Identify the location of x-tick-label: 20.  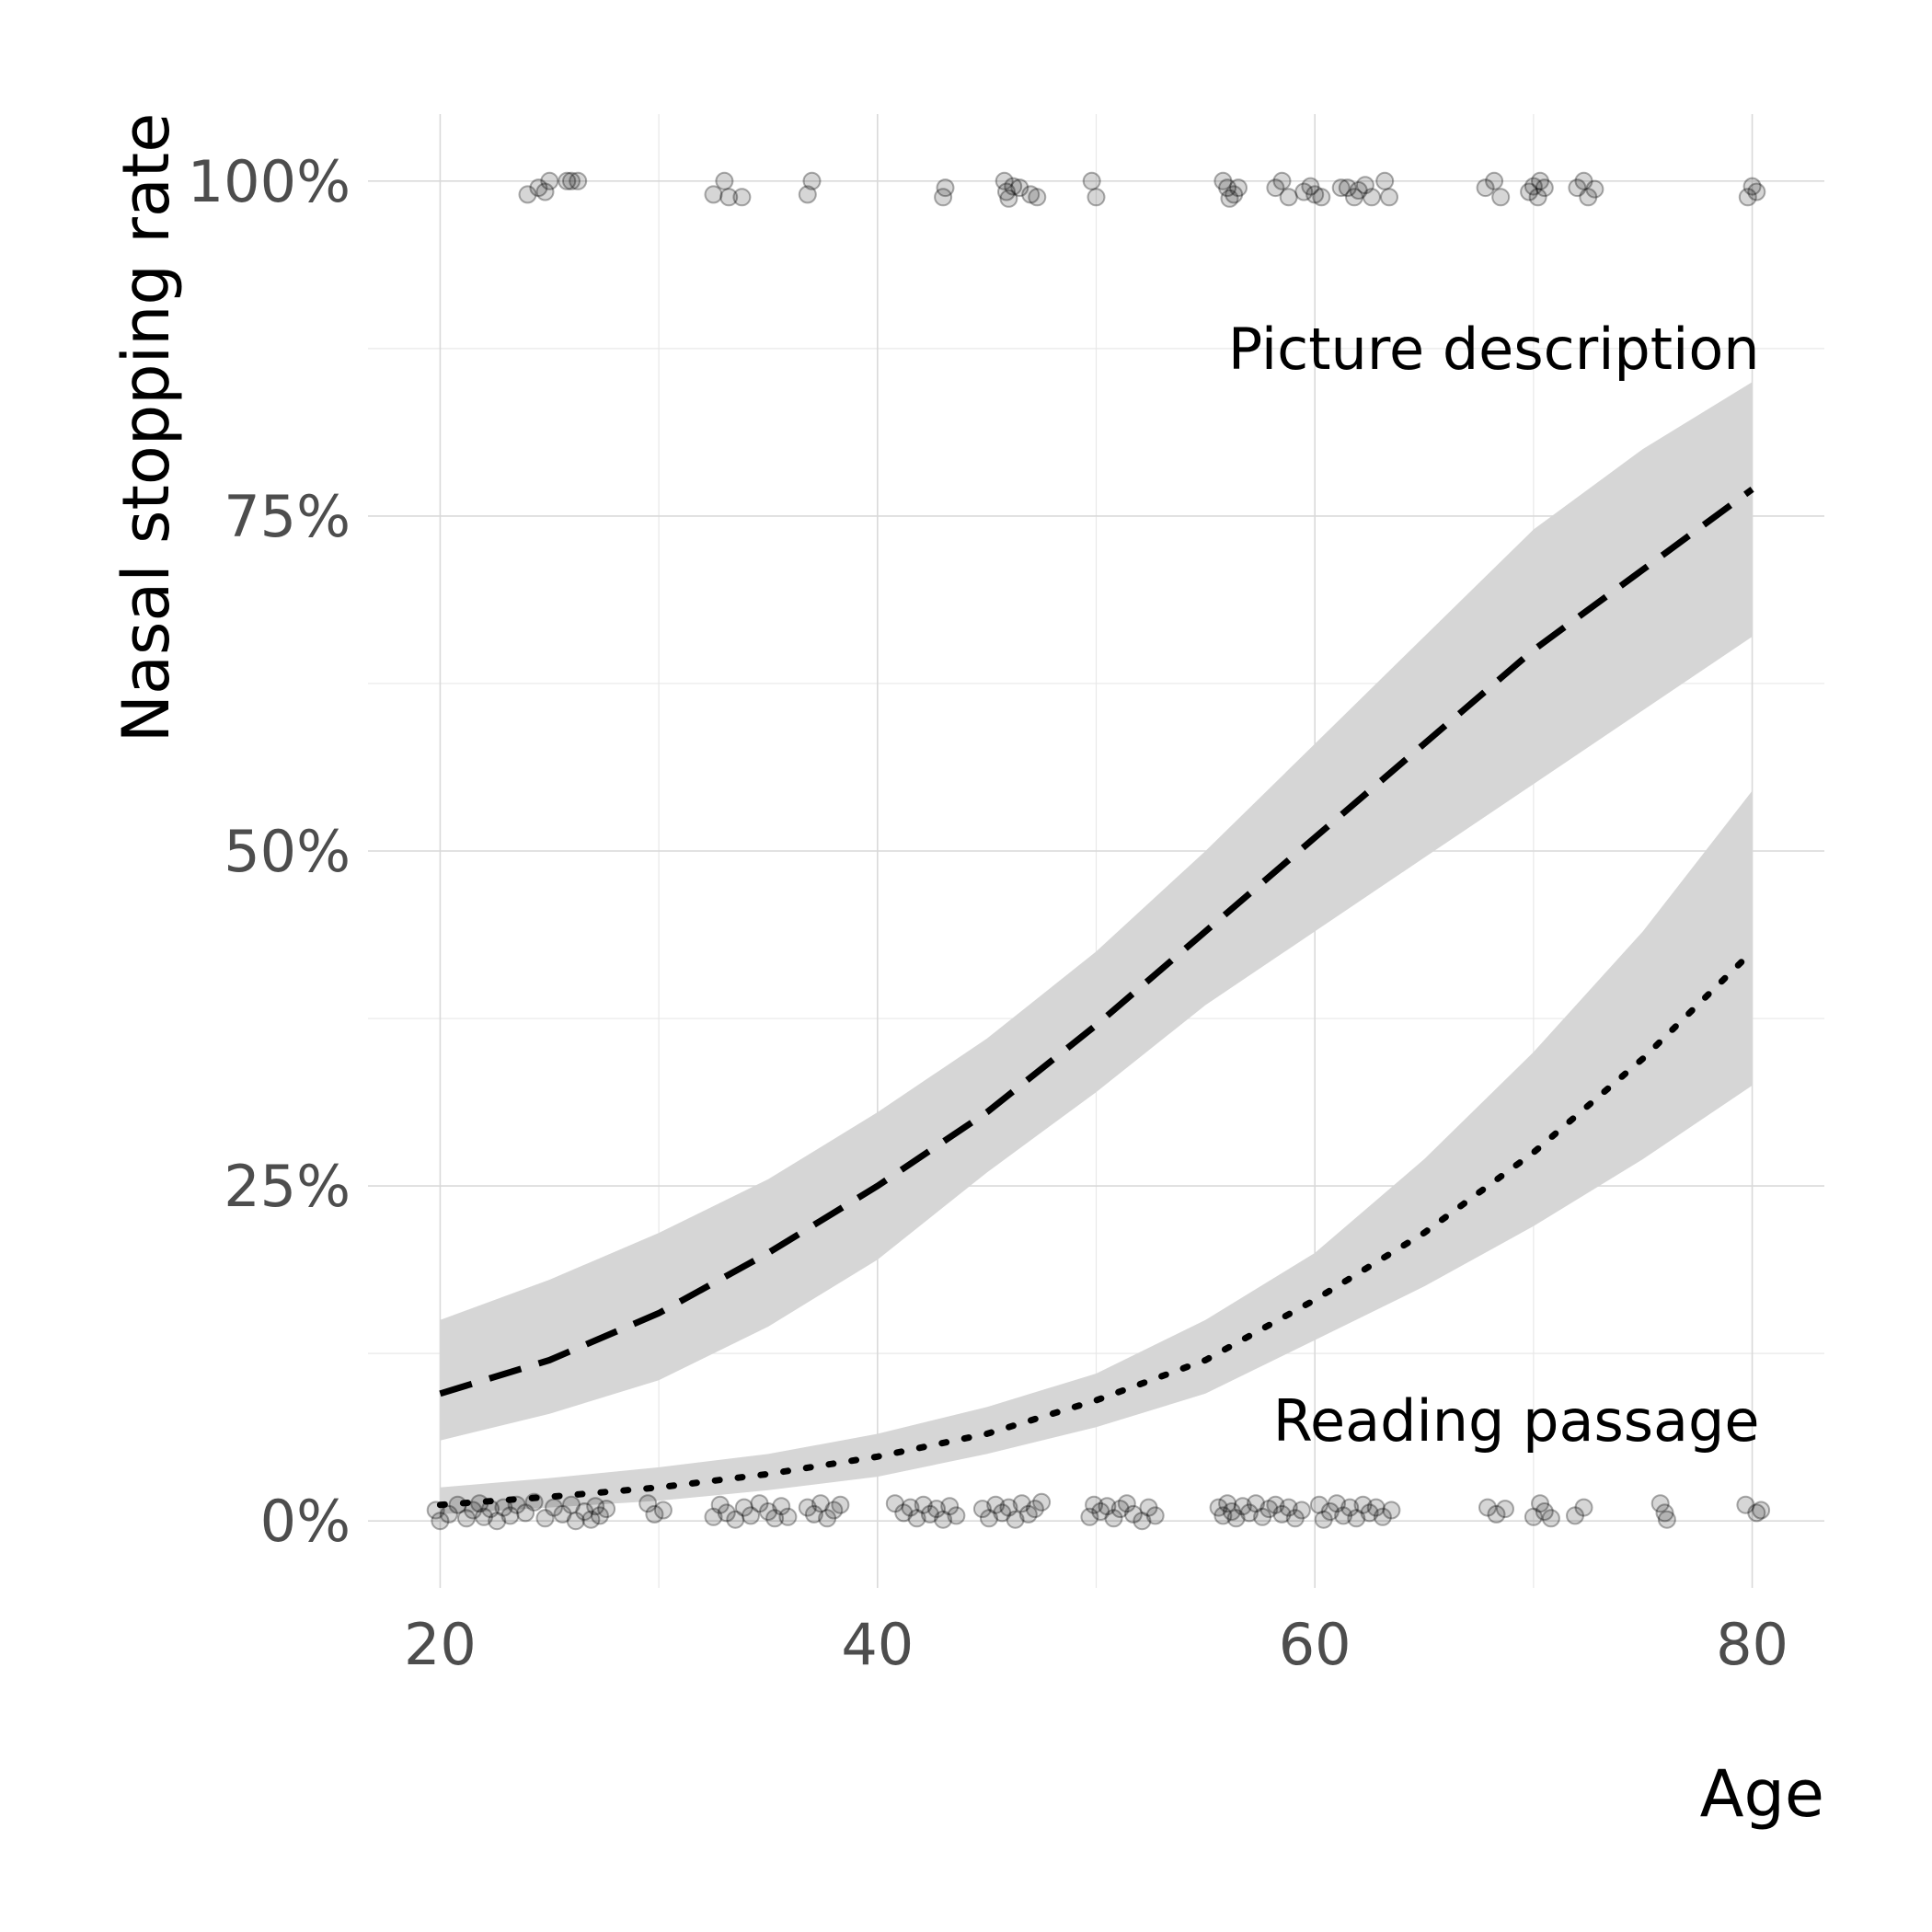
(440, 1644).